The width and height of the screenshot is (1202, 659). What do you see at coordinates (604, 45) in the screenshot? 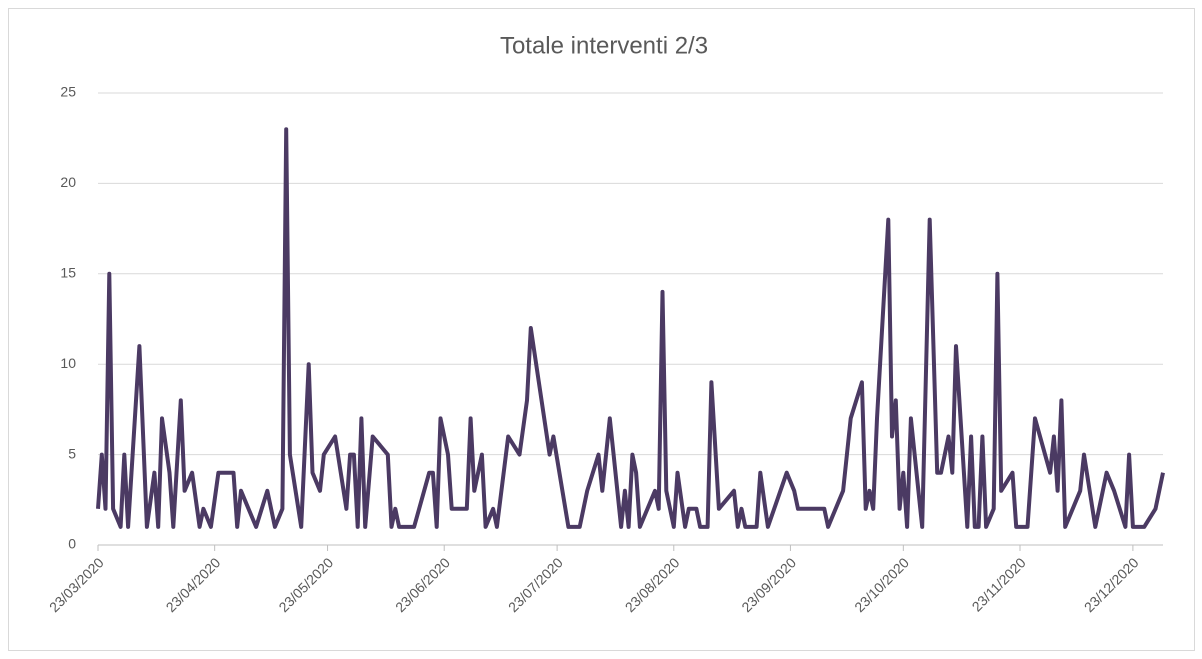
I see `chart-title: Totale interventi 2/3` at bounding box center [604, 45].